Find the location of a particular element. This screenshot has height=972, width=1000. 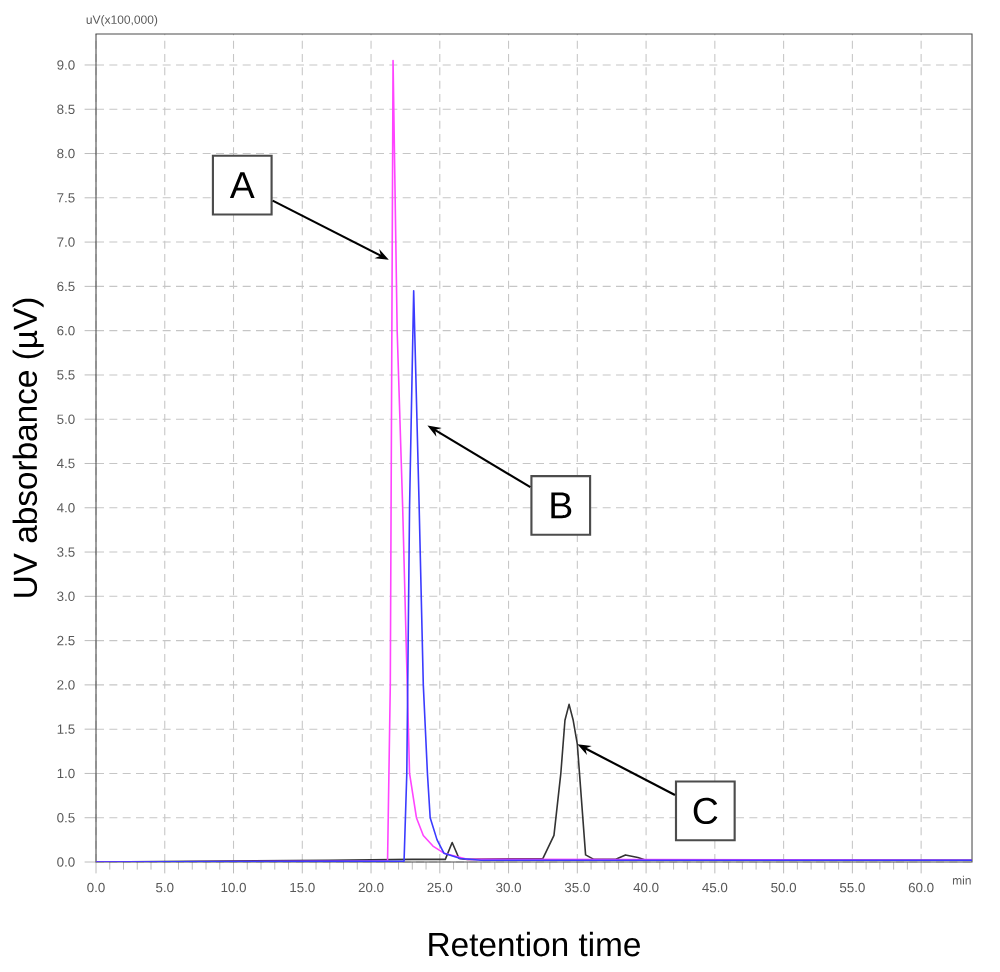

x-axis-title: Retention time is located at coordinates (534, 944).